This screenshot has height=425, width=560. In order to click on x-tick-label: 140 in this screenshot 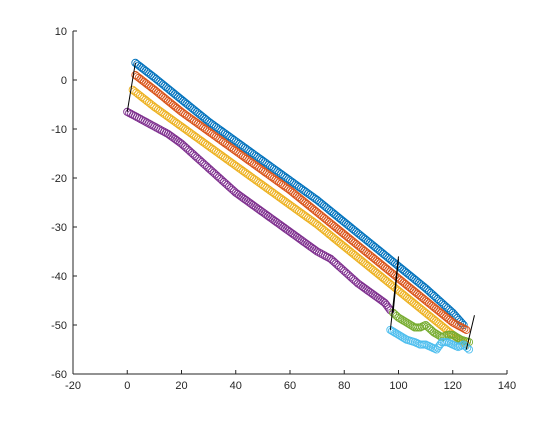, I will do `click(507, 386)`.